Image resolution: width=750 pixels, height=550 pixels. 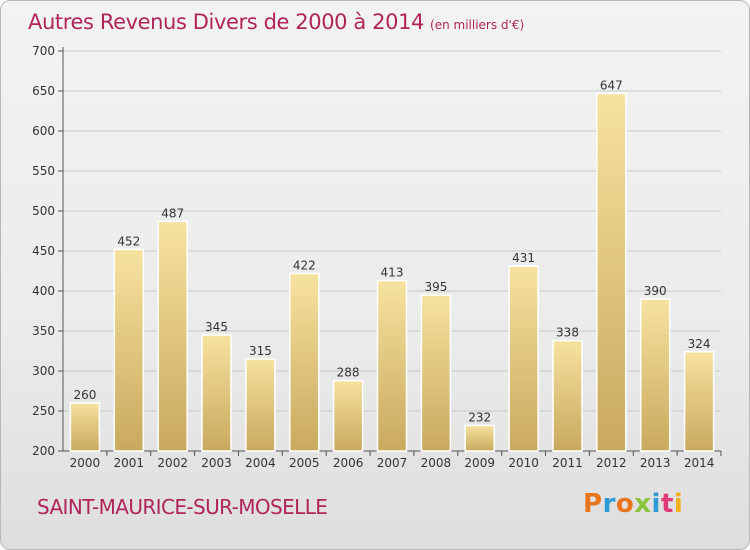 What do you see at coordinates (43, 451) in the screenshot?
I see `y-tick-label: 200` at bounding box center [43, 451].